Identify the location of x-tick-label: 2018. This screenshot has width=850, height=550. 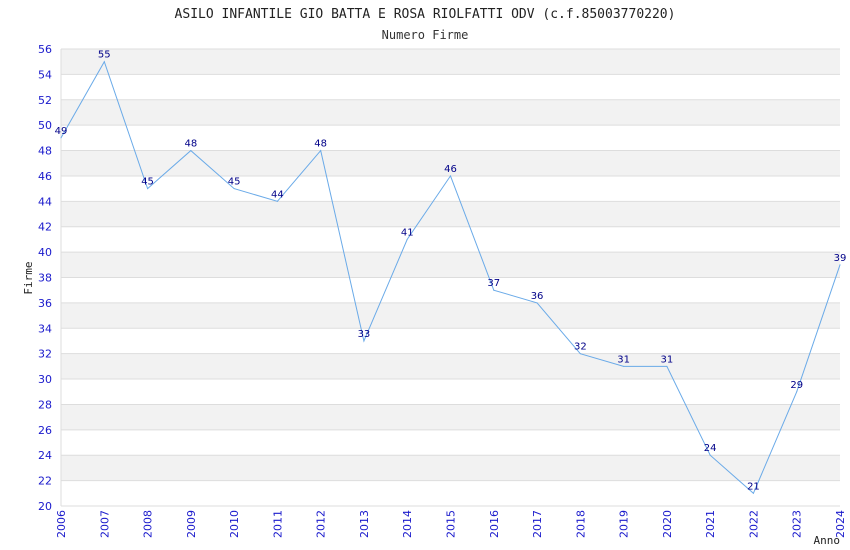
(580, 524).